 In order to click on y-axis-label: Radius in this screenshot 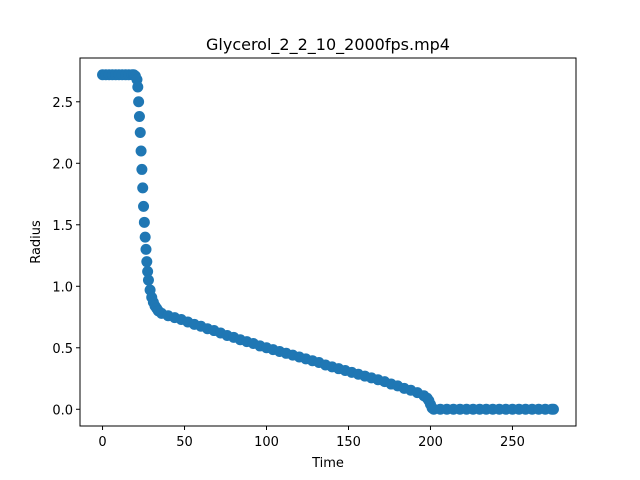, I will do `click(36, 242)`.